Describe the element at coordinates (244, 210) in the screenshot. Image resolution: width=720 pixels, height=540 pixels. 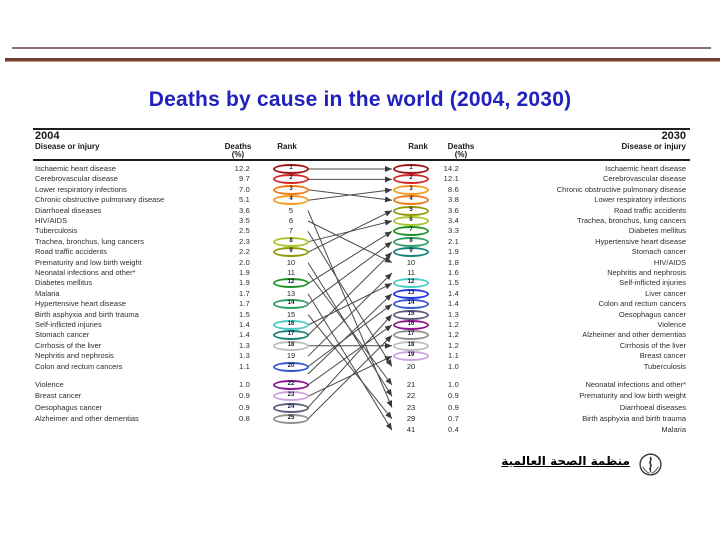
I see `deaths-value-2004-r5: 3.6` at that location.